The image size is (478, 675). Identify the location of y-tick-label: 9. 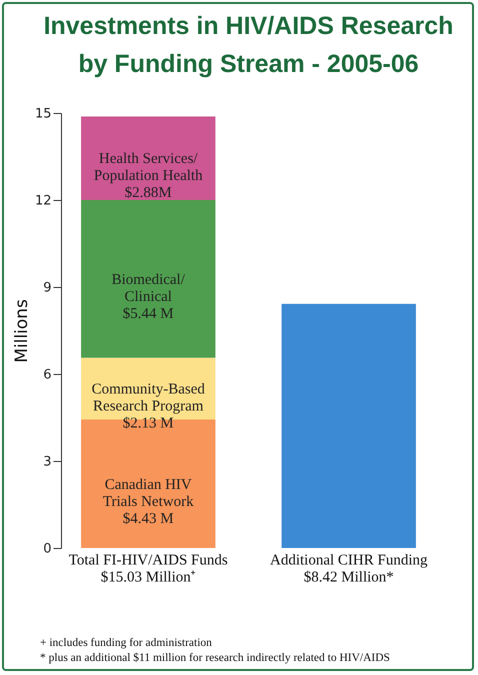
(47, 288).